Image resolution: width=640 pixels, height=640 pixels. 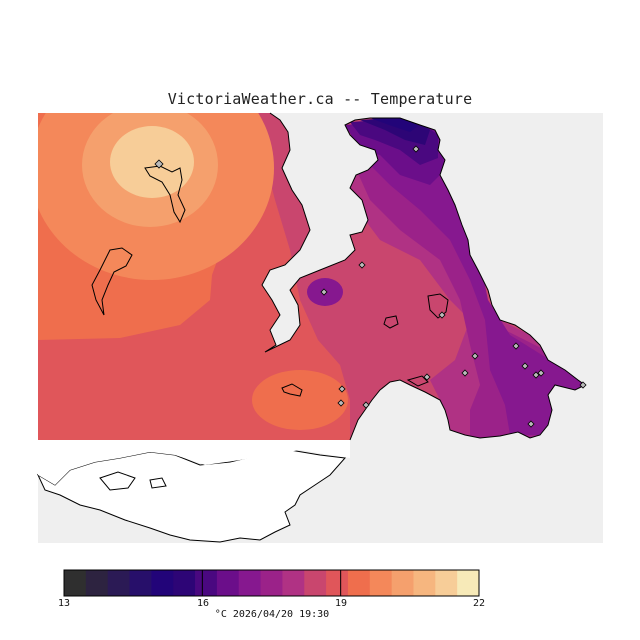 I want to click on legend-tick: 22, so click(x=479, y=603).